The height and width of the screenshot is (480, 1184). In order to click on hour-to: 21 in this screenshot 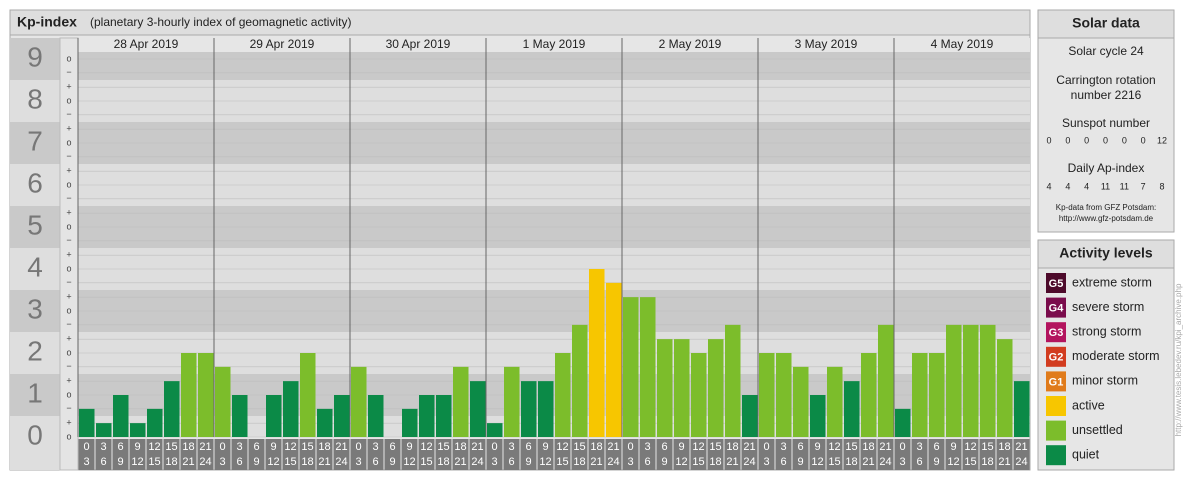, I will do `click(324, 462)`.